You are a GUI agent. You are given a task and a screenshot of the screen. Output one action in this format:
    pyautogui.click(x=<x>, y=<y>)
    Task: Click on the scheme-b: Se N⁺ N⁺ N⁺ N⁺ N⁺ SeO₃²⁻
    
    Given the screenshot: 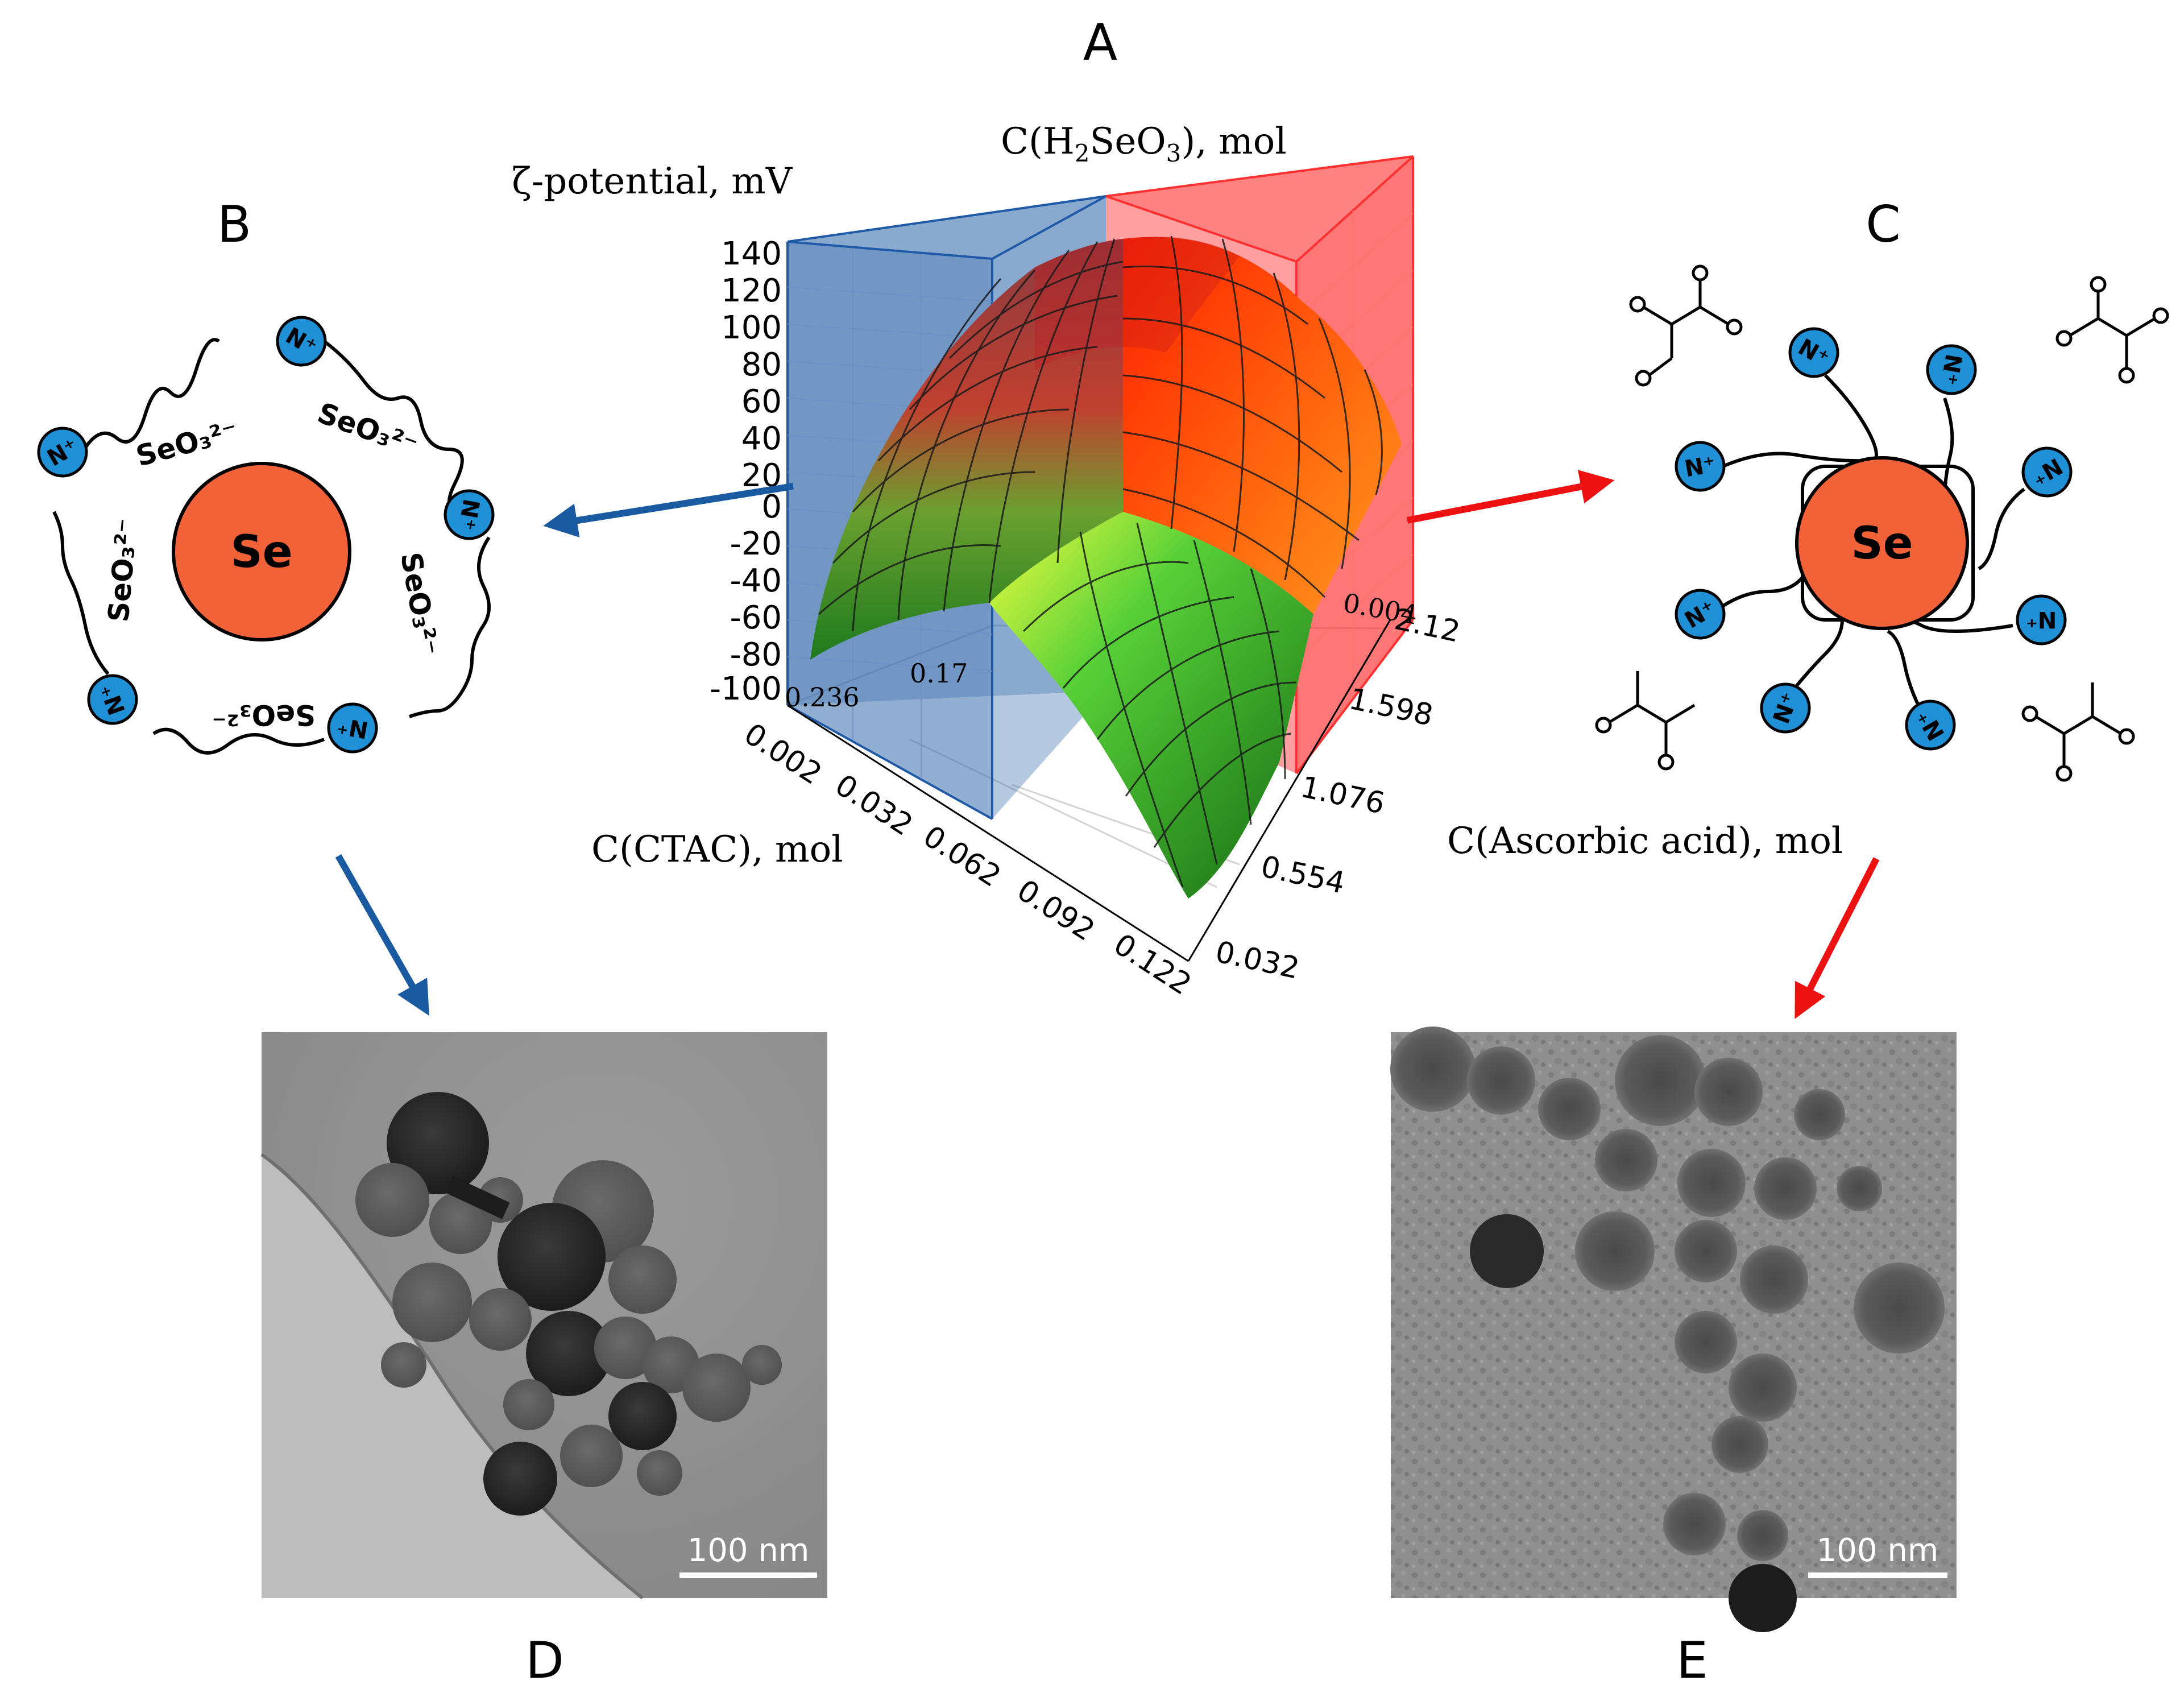 What is the action you would take?
    pyautogui.click(x=266, y=536)
    